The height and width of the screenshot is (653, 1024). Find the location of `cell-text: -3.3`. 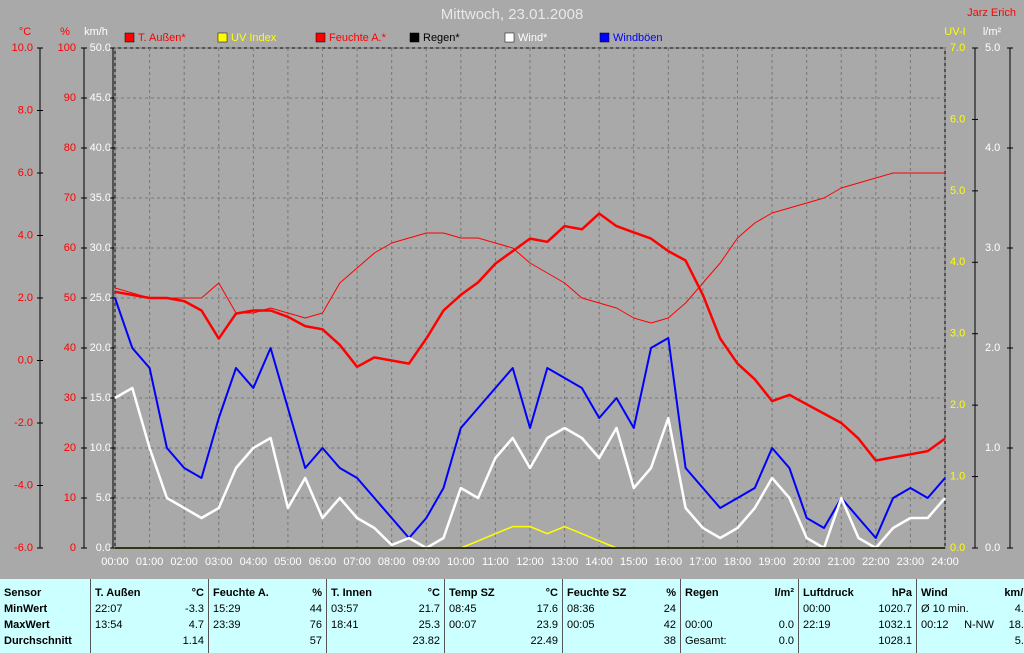

cell-text: -3.3 is located at coordinates (194, 609).